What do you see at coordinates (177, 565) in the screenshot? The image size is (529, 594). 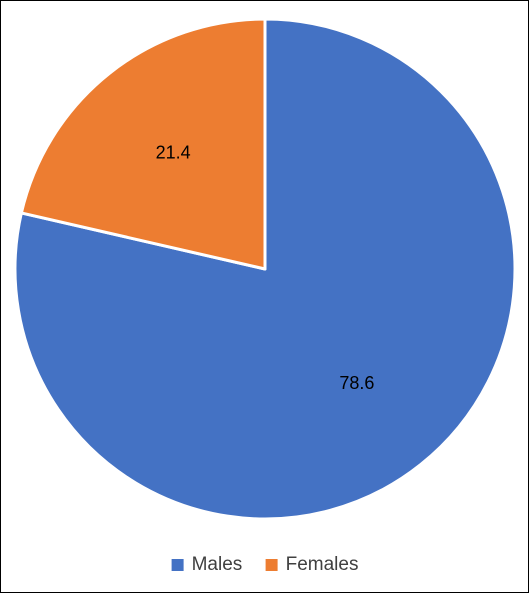 I see `legend-swatch-males` at bounding box center [177, 565].